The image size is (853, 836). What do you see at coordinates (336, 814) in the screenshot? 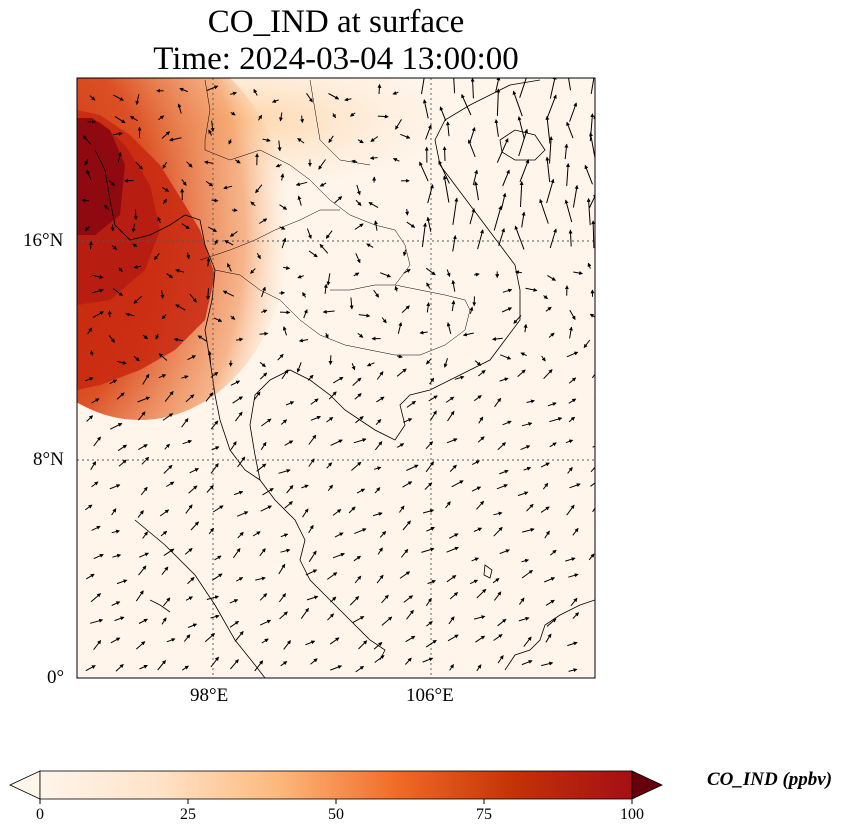
I see `colorbar-tick-label: 50` at bounding box center [336, 814].